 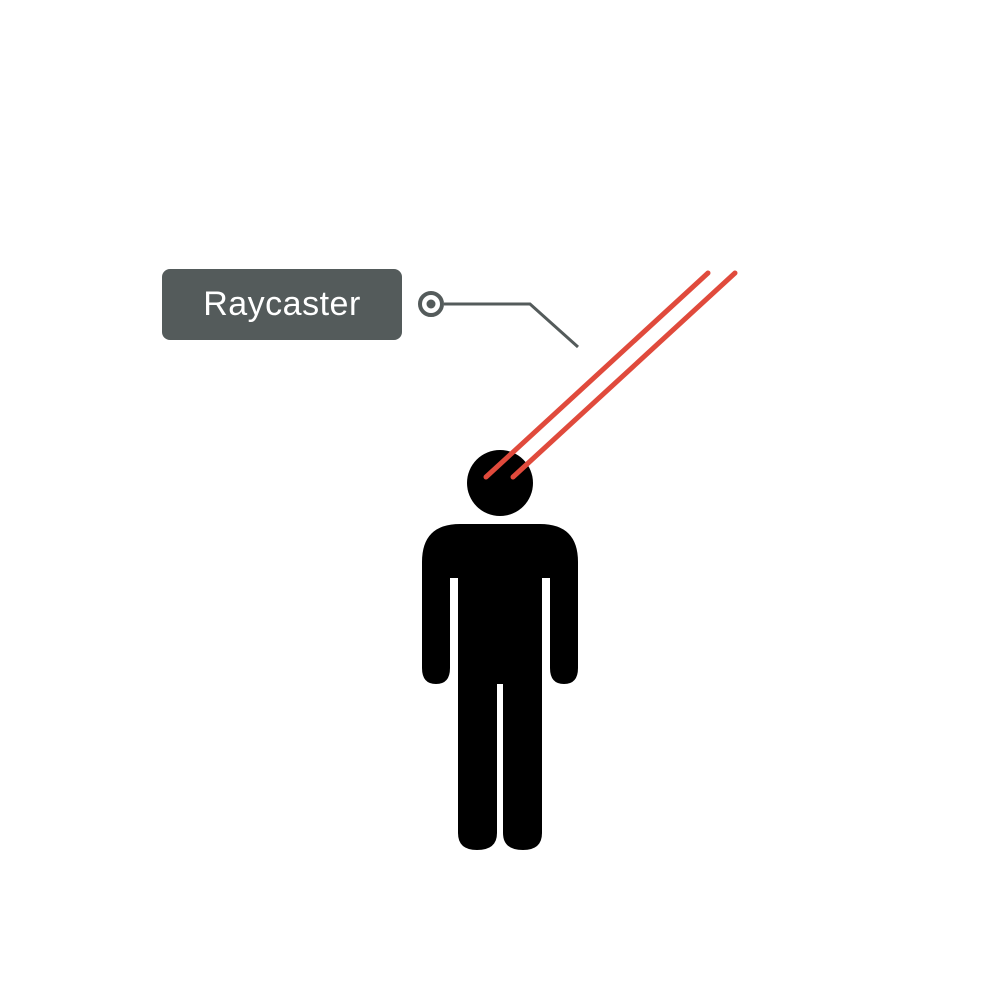 I want to click on person-right-leg, so click(x=522, y=767).